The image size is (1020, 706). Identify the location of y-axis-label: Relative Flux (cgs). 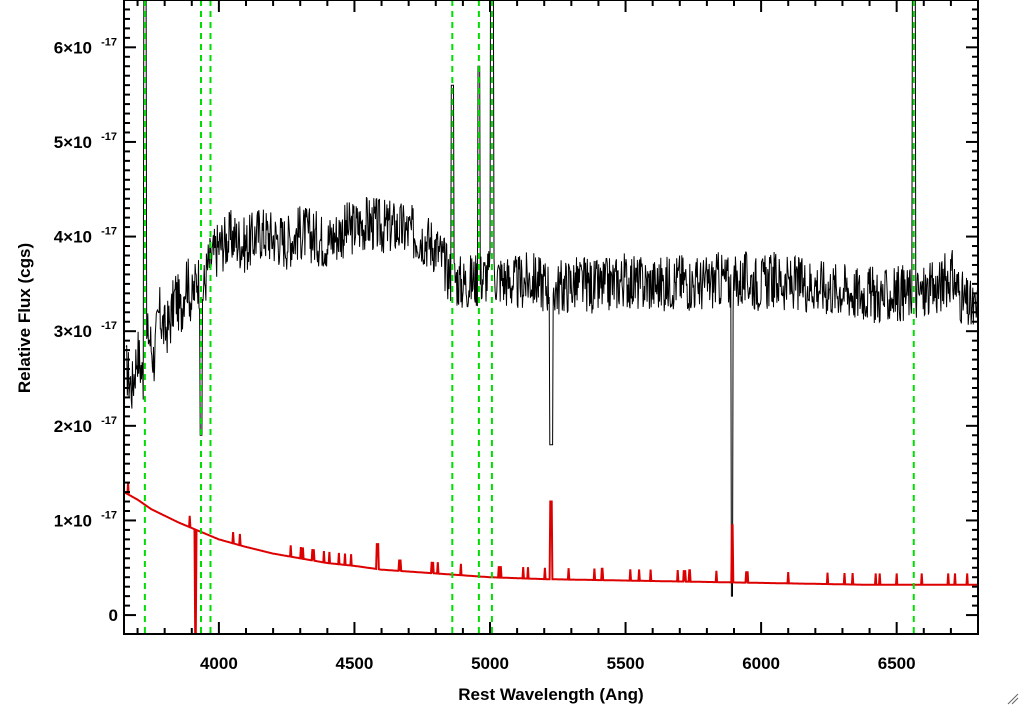
(24, 318).